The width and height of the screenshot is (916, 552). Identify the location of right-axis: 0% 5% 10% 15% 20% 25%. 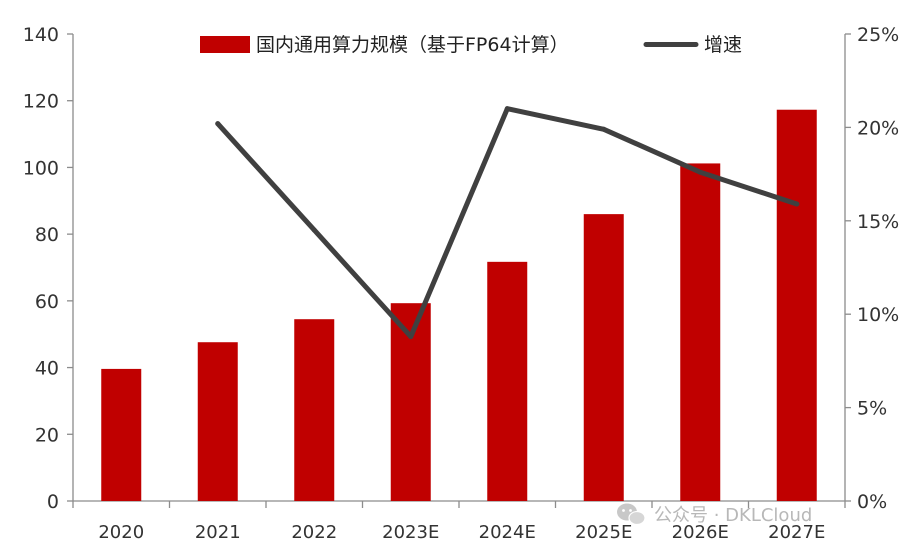
(871, 268).